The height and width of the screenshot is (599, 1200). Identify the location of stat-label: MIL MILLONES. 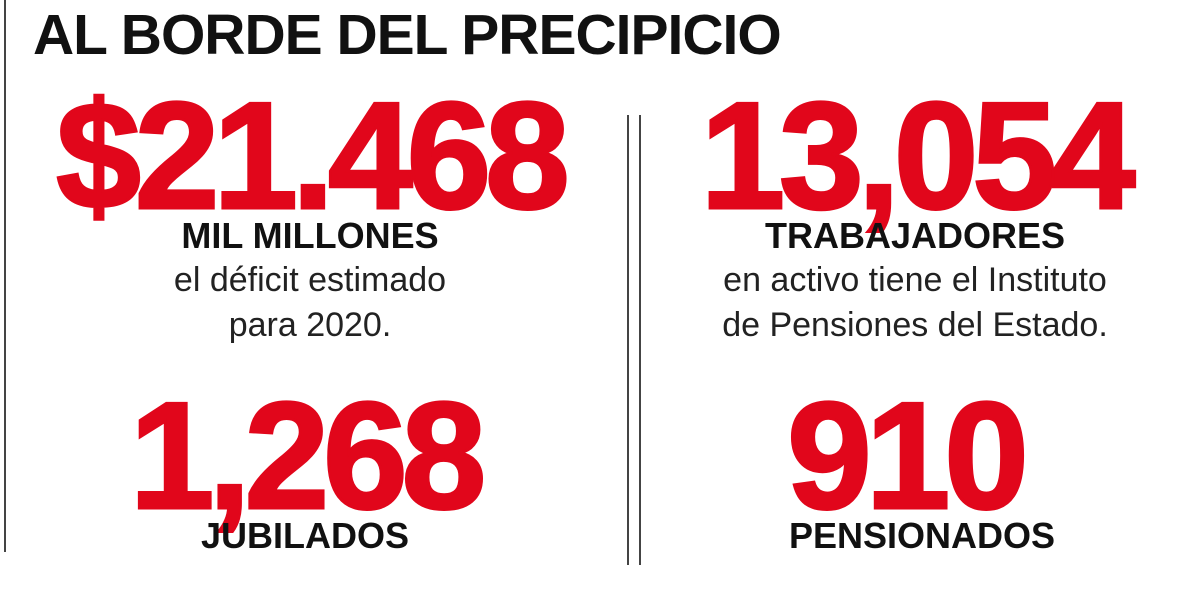
(310, 235).